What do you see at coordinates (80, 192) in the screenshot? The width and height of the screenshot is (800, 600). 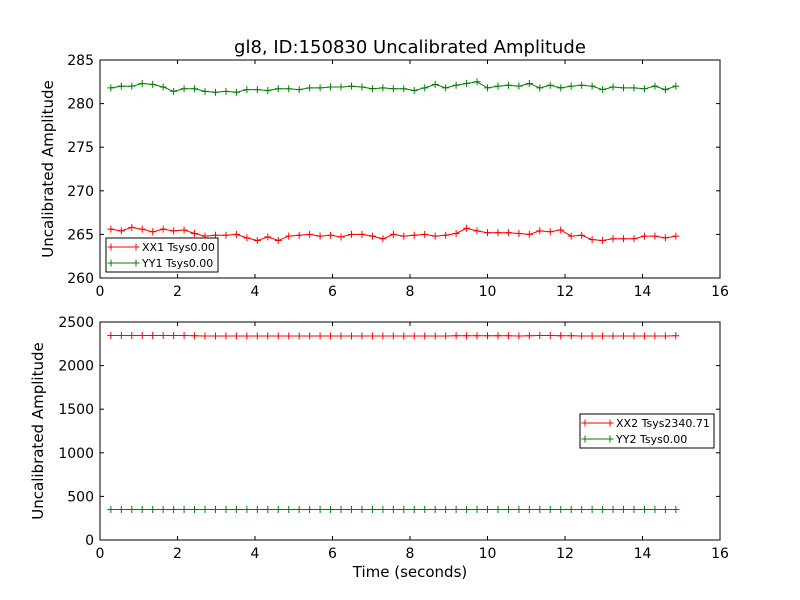 I see `top-y-tick-label: 270` at bounding box center [80, 192].